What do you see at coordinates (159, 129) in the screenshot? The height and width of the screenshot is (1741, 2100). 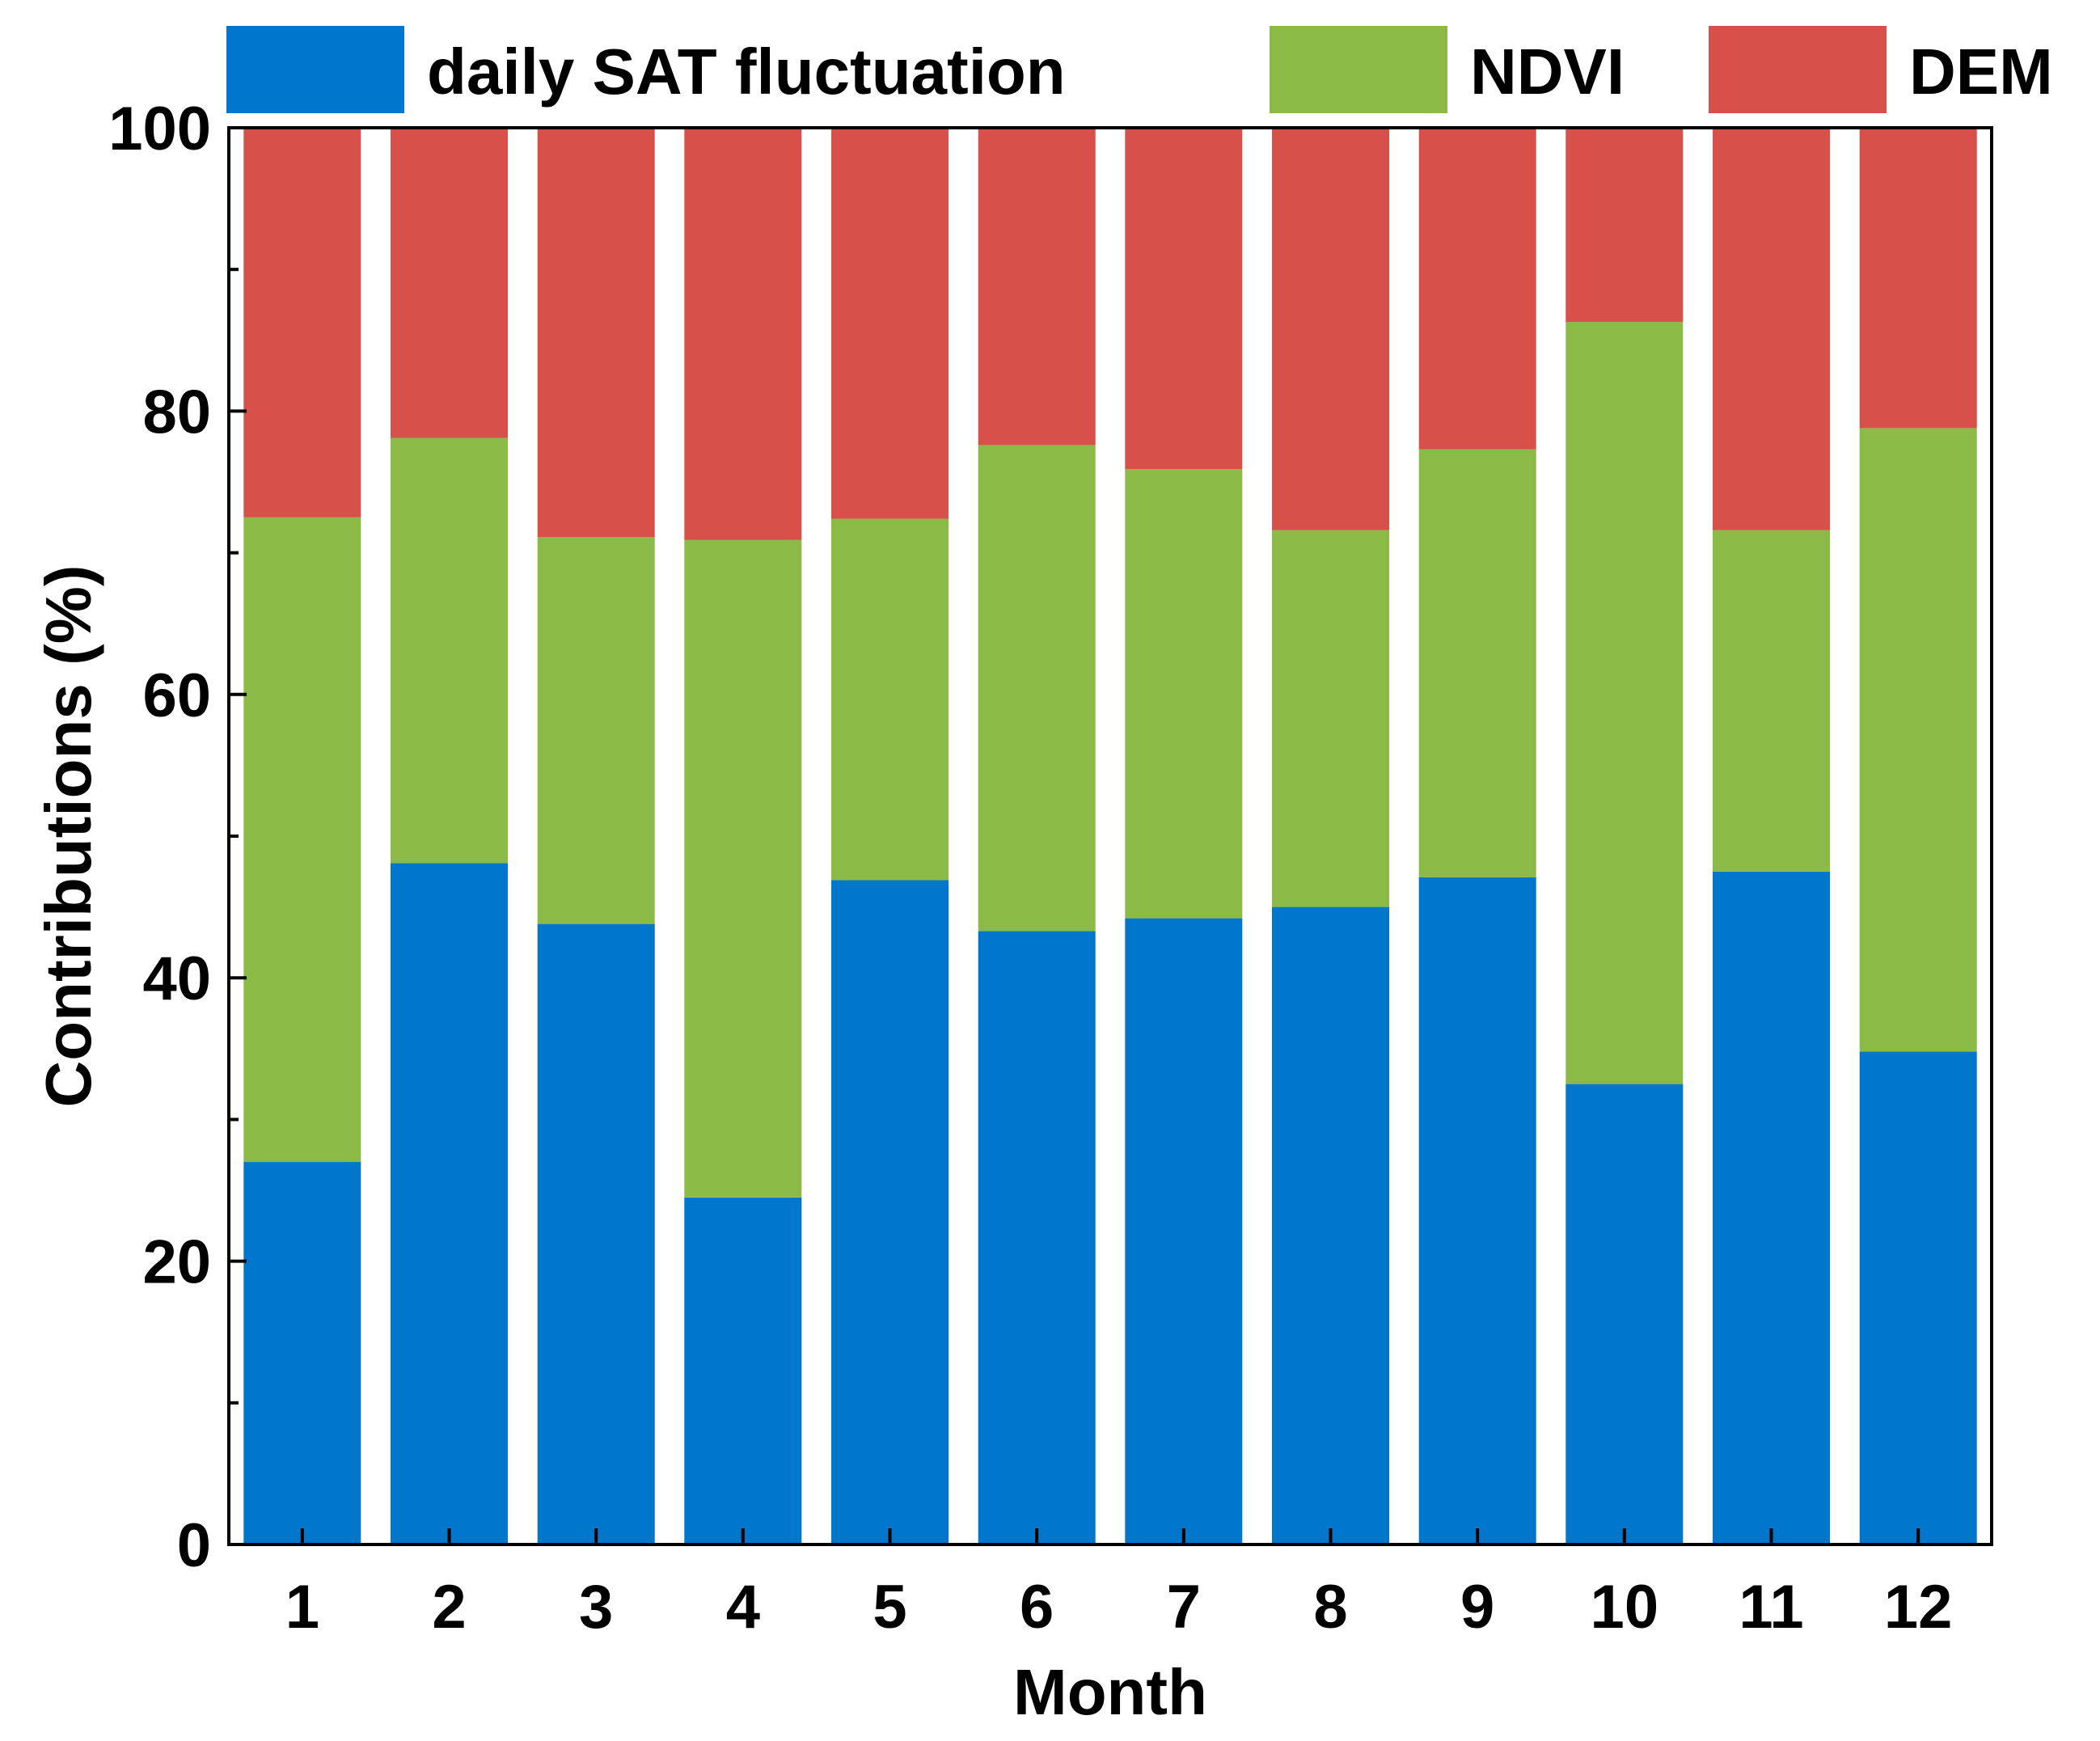 I see `y-tick-label: 100` at bounding box center [159, 129].